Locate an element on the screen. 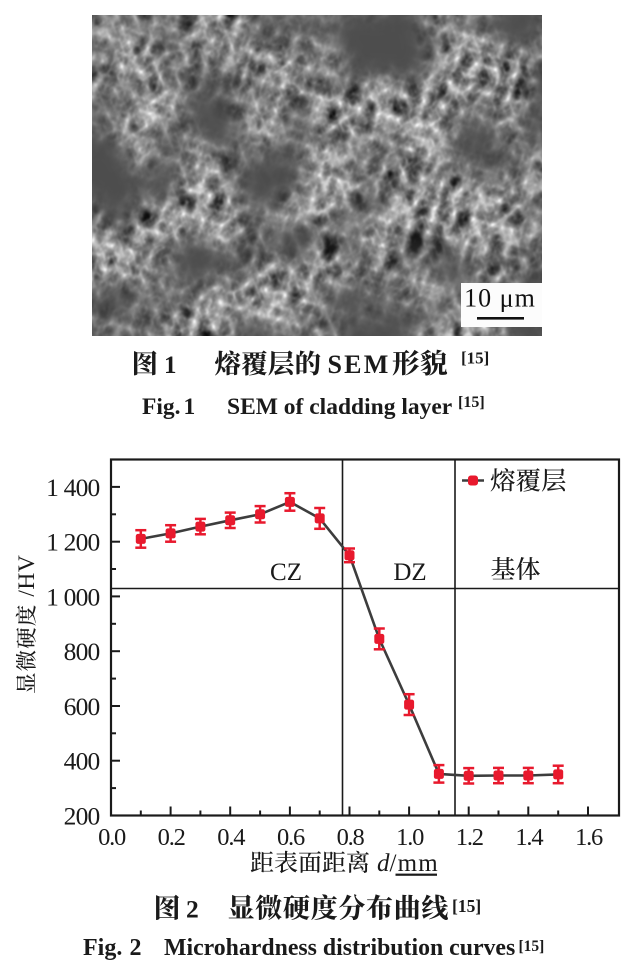 Image resolution: width=639 pixels, height=976 pixels. svg-text: 1.4 is located at coordinates (529, 837).